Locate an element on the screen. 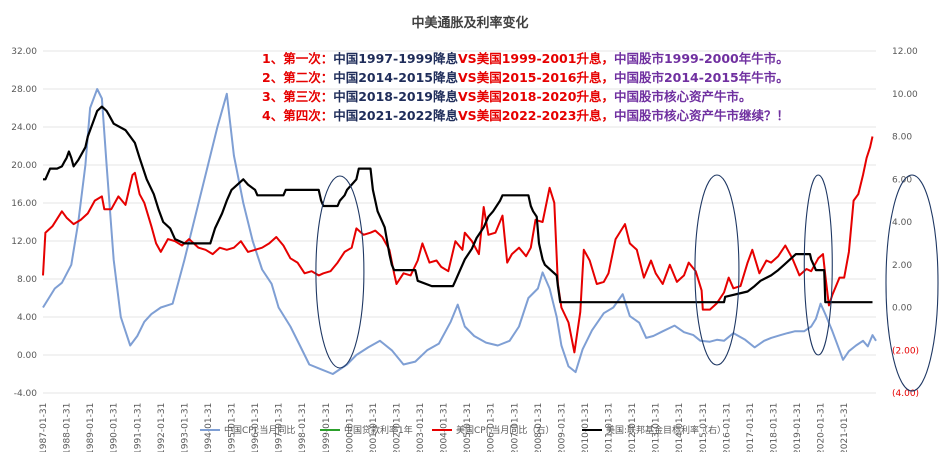  right-tick-label: 10.00 is located at coordinates (905, 95).